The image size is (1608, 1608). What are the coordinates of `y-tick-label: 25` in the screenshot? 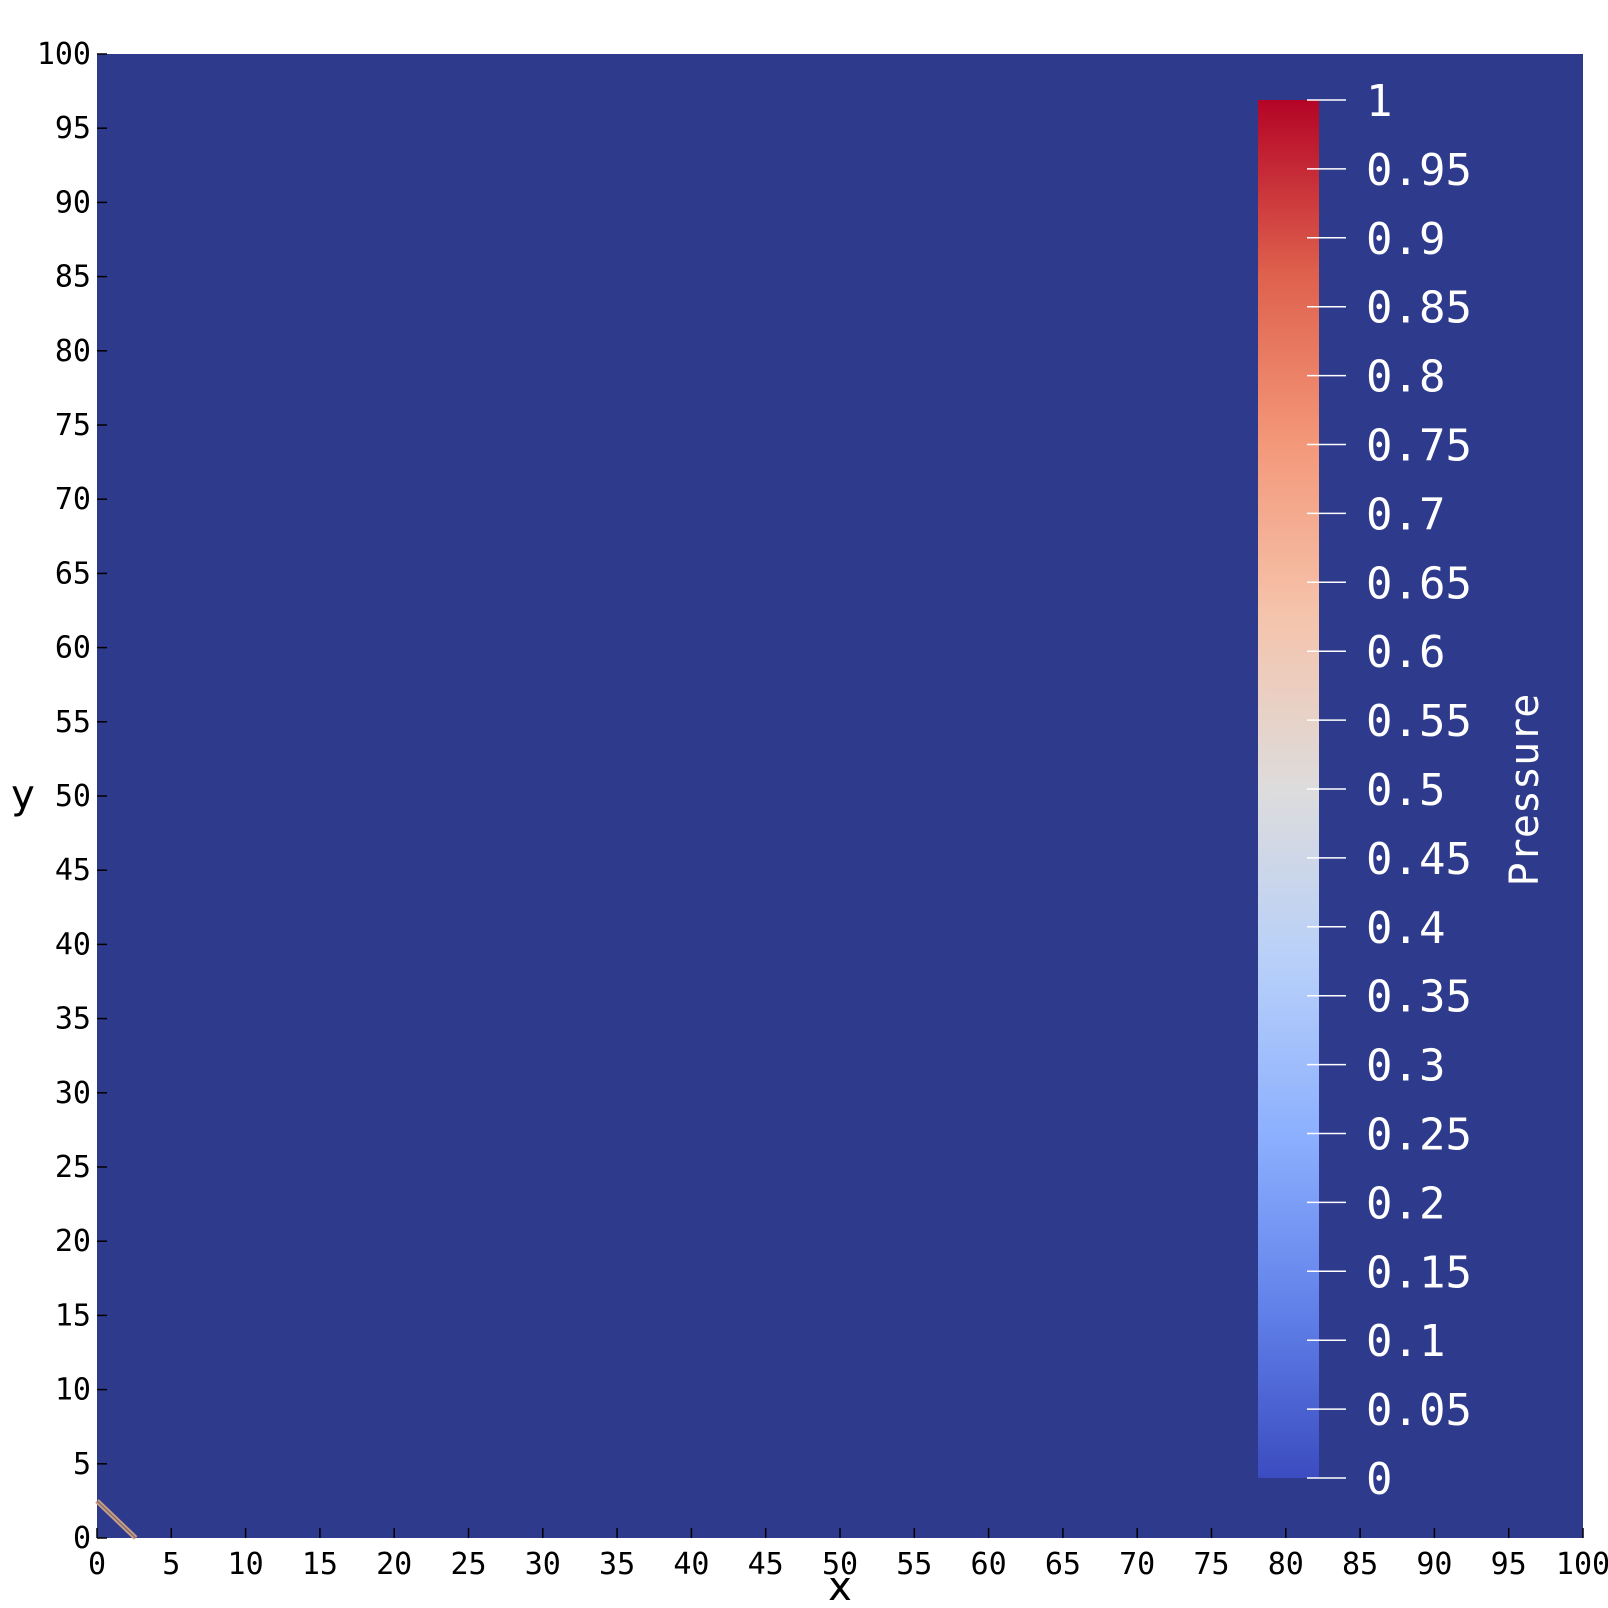 It's located at (73, 1167).